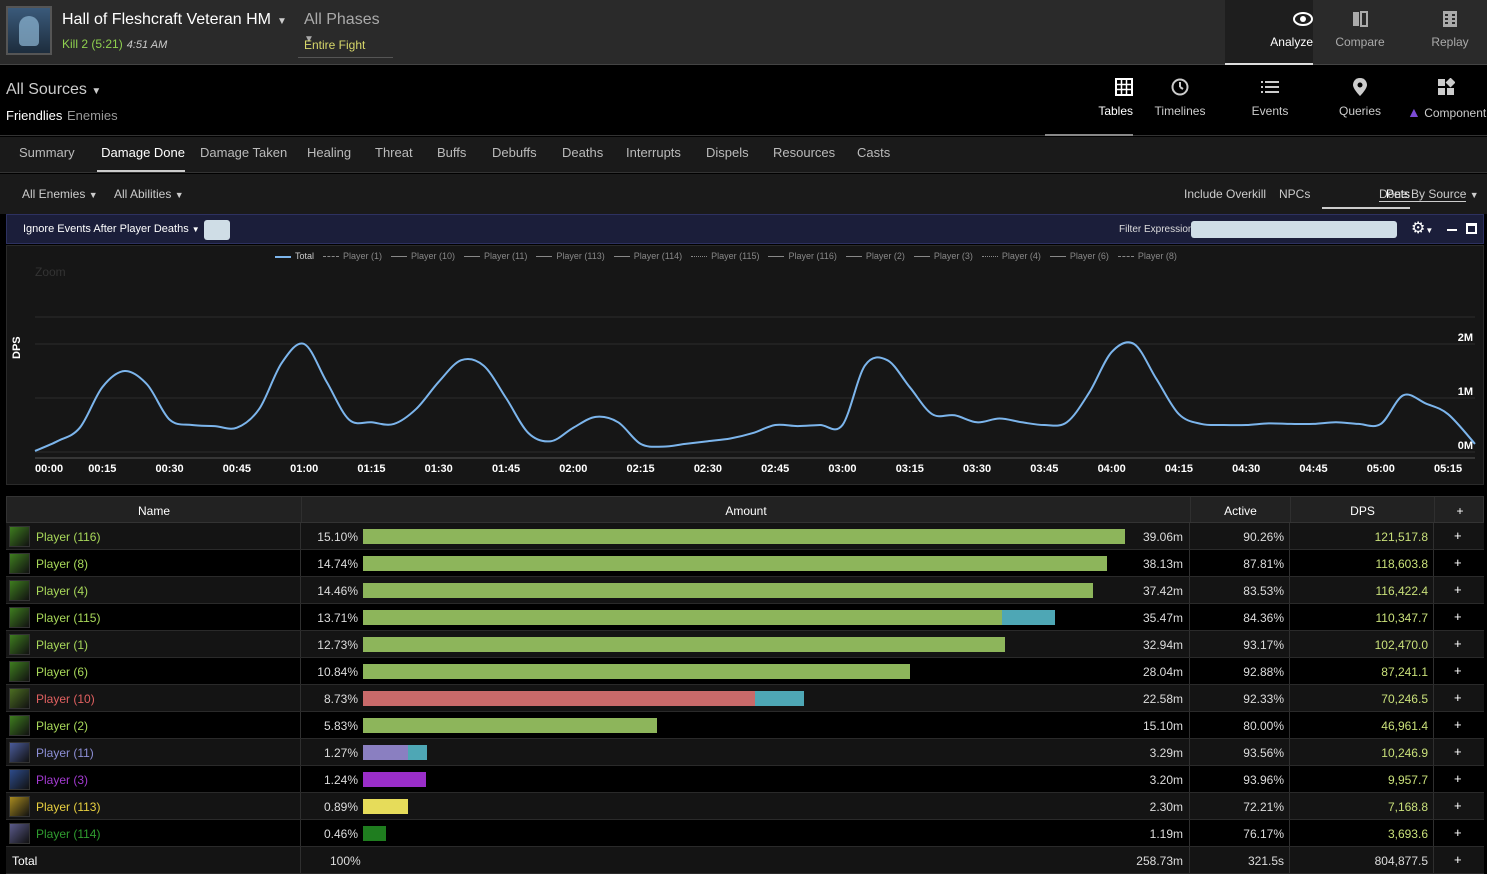 Image resolution: width=1487 pixels, height=874 pixels. I want to click on add-column-button: +, so click(1460, 511).